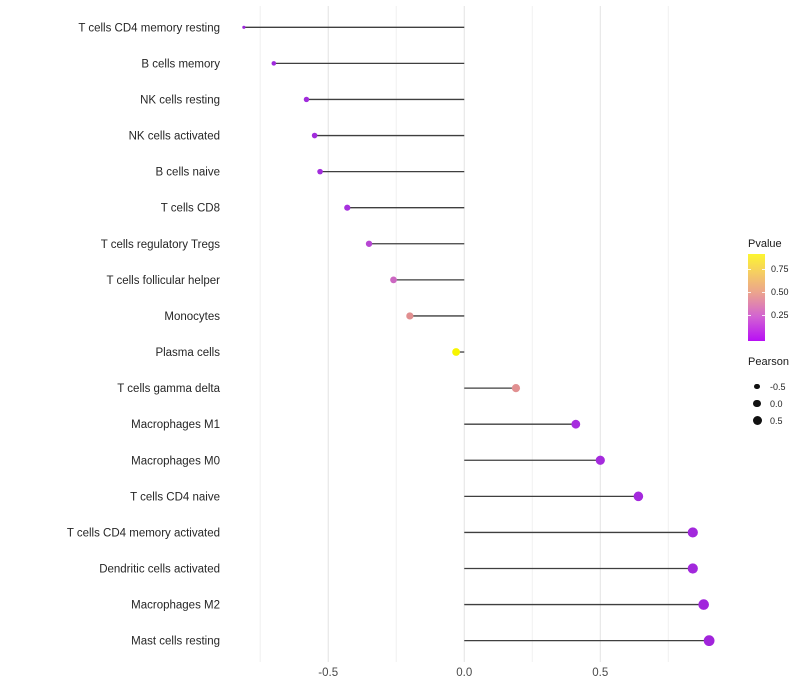 The height and width of the screenshot is (700, 800). Describe the element at coordinates (175, 425) in the screenshot. I see `y-axis-label: Macrophages M1` at that location.